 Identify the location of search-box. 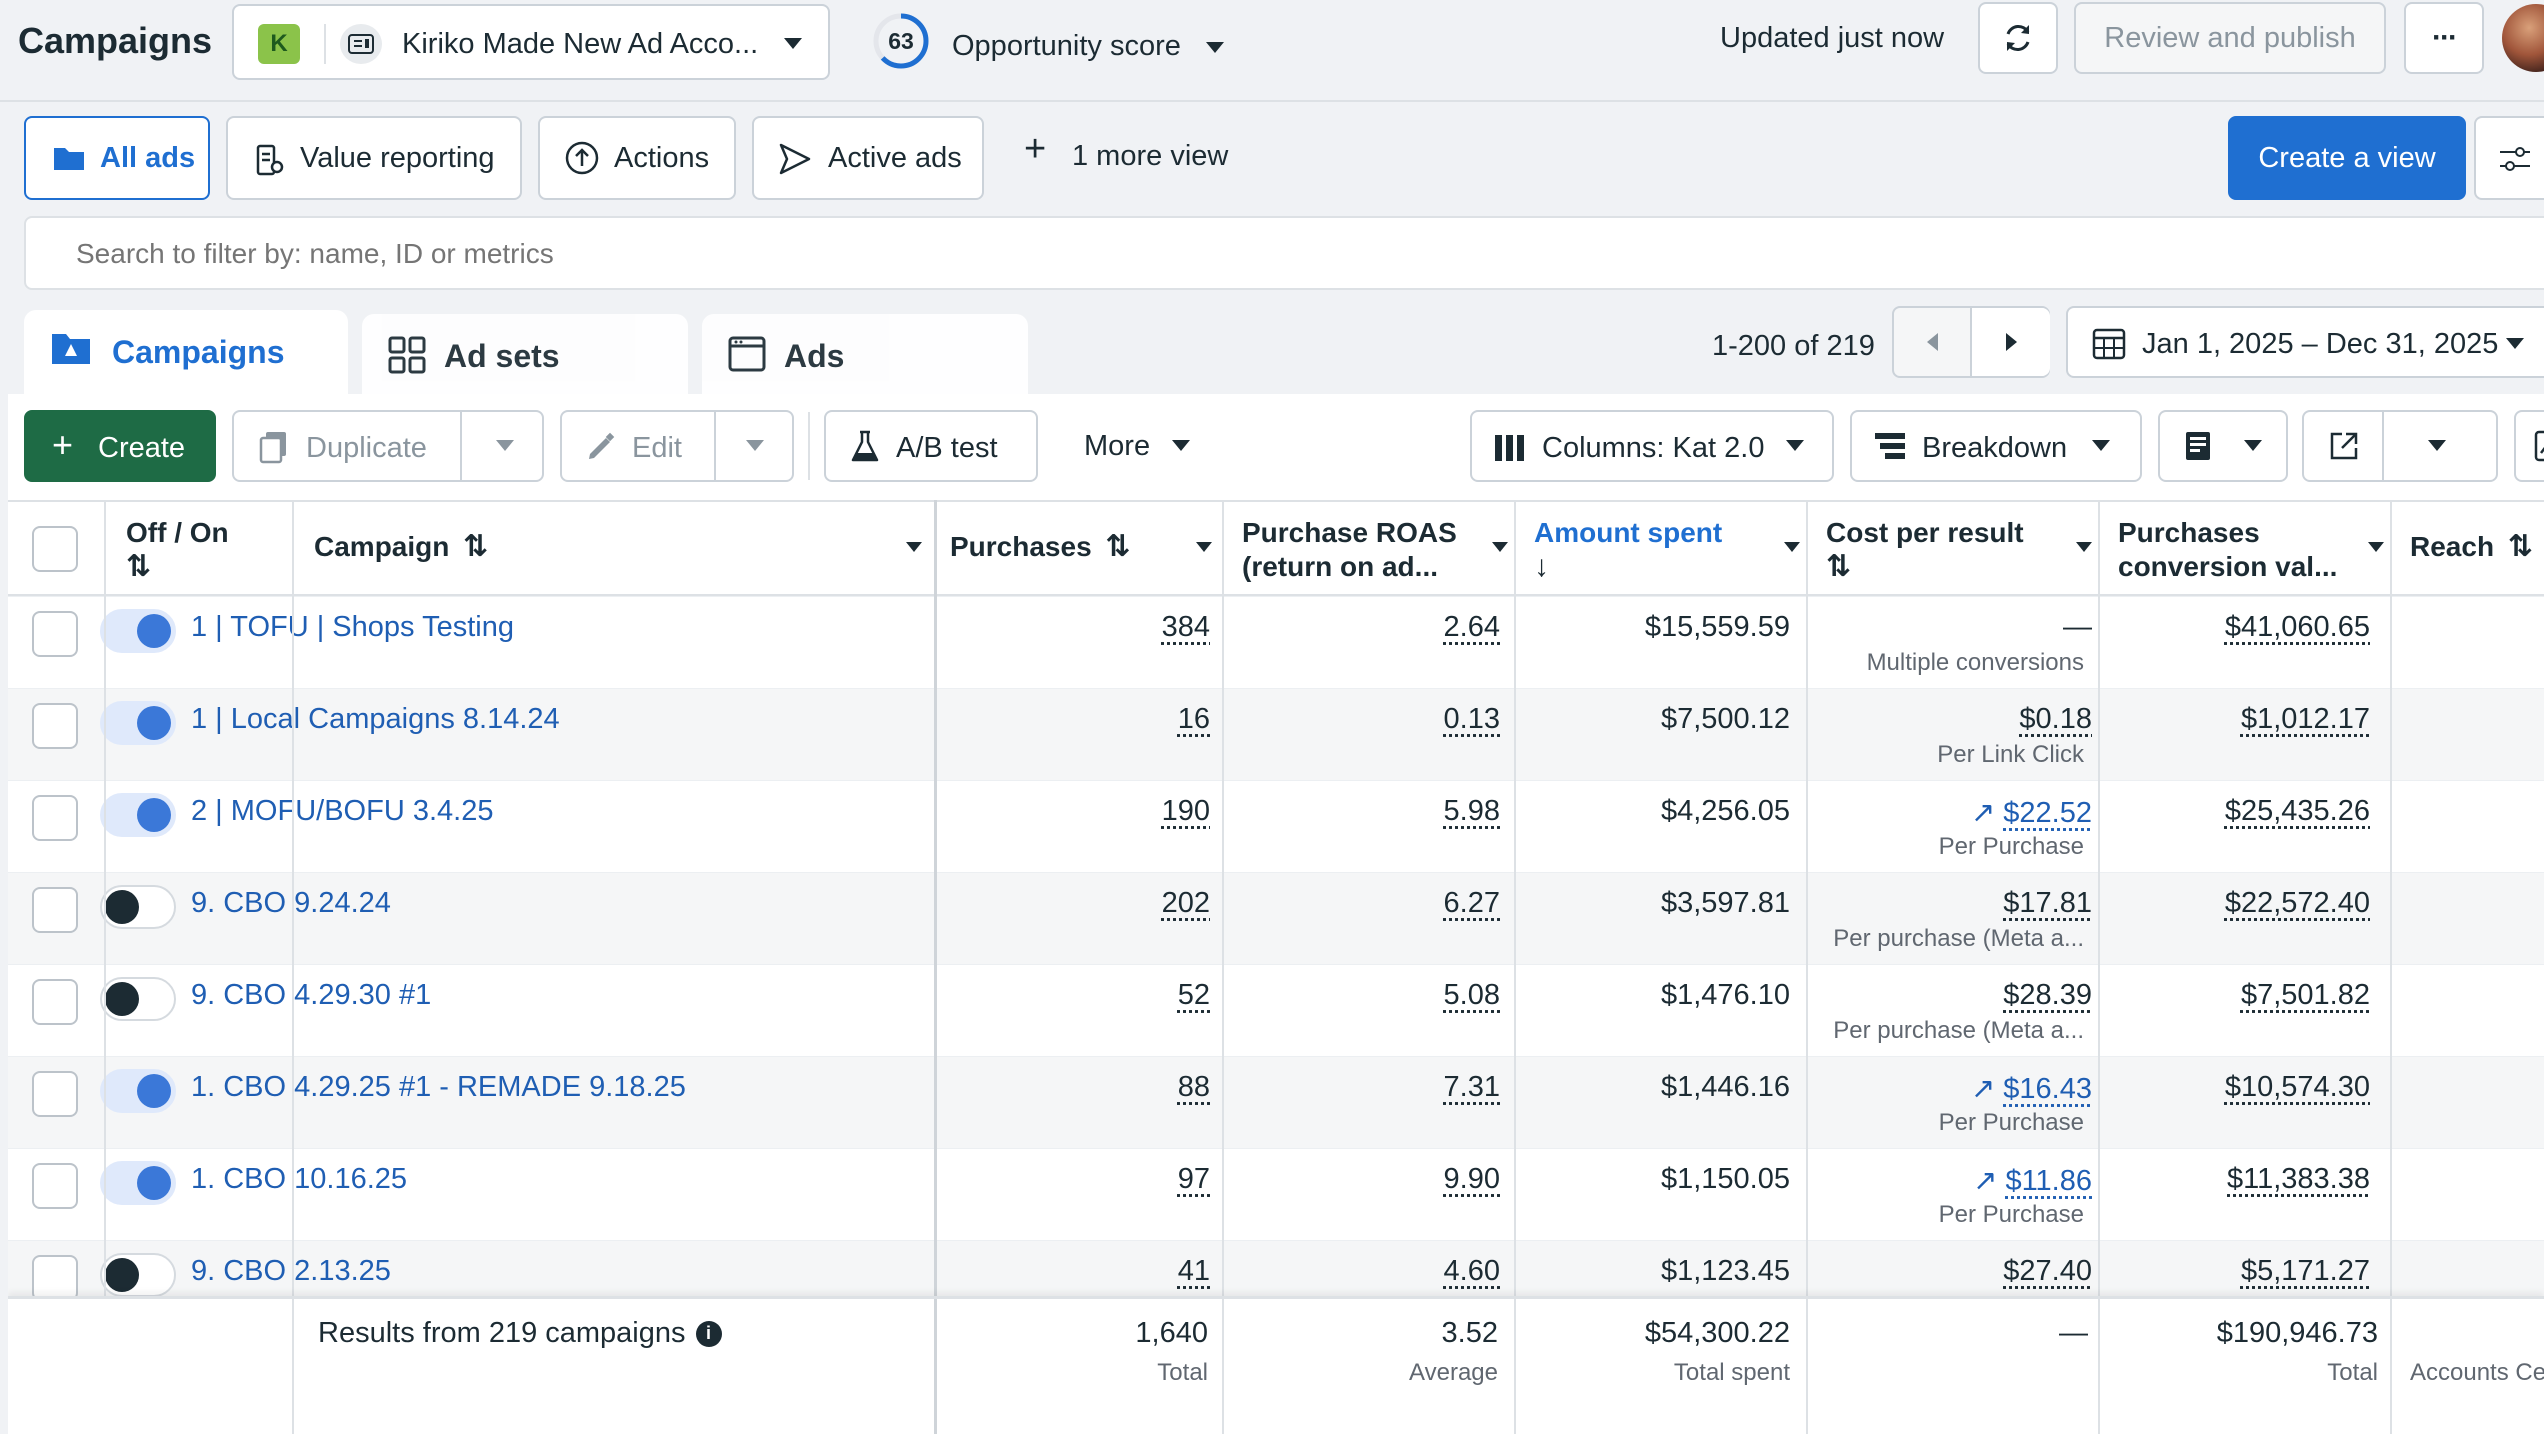
(1284, 253).